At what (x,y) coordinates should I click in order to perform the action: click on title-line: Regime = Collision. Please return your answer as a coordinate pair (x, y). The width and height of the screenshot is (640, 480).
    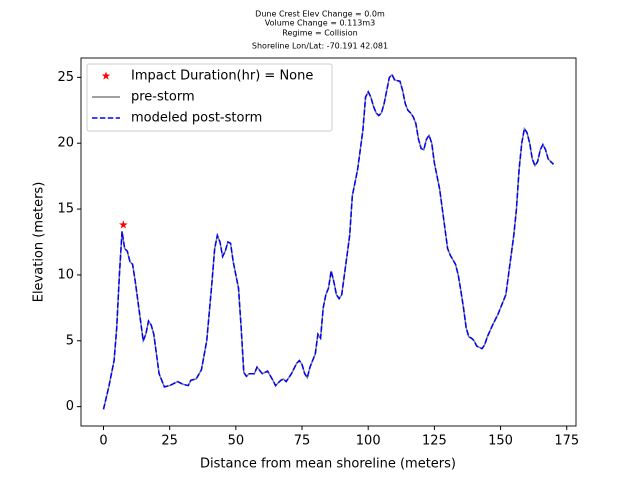
    Looking at the image, I should click on (319, 33).